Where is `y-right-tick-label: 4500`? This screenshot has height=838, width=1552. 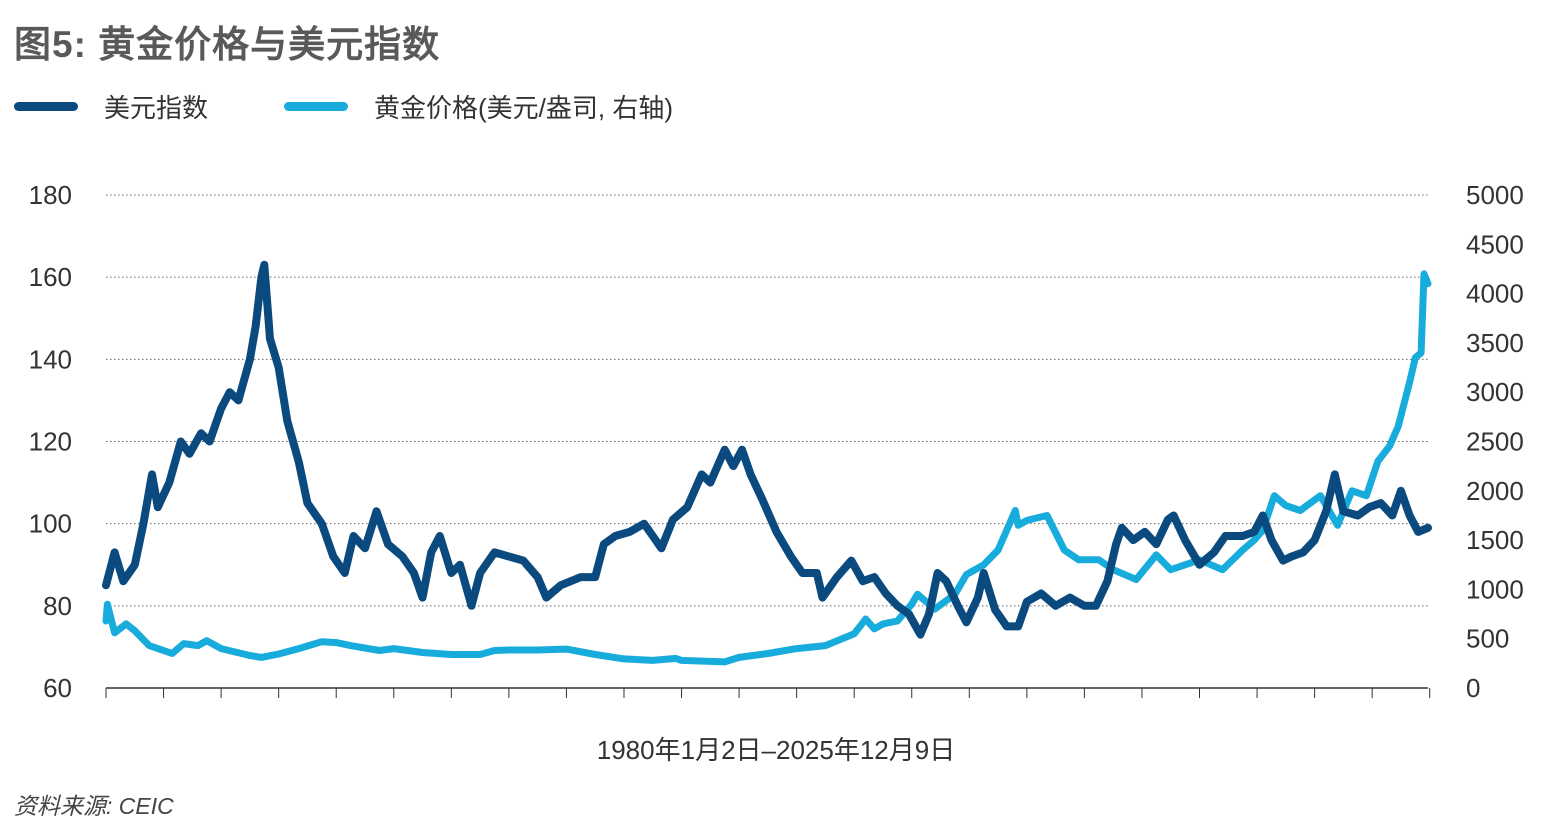
y-right-tick-label: 4500 is located at coordinates (1495, 244).